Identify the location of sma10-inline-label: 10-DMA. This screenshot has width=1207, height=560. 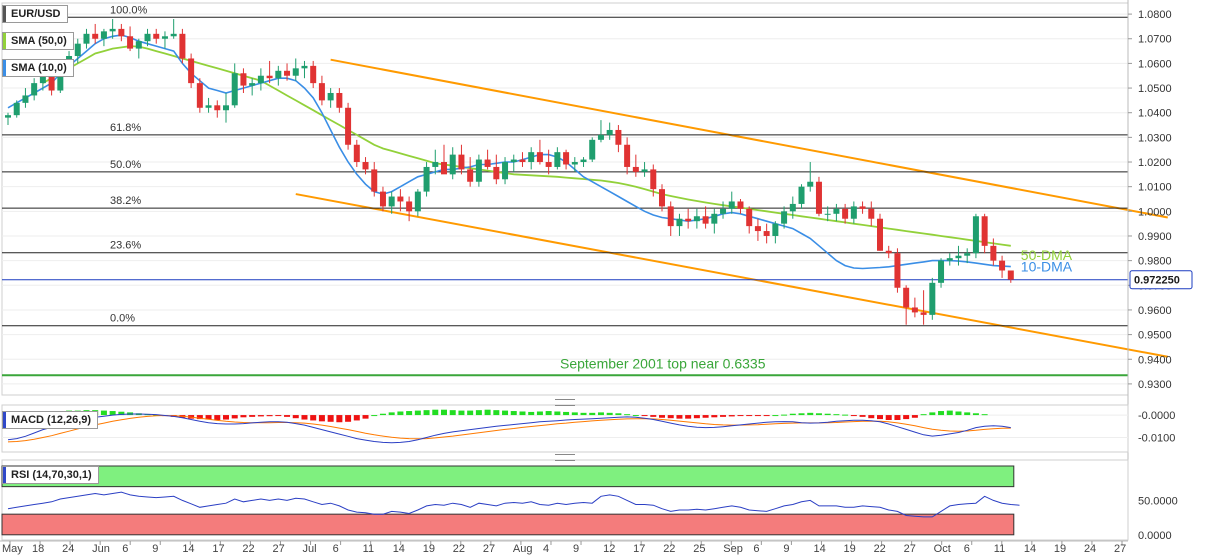
(1047, 267).